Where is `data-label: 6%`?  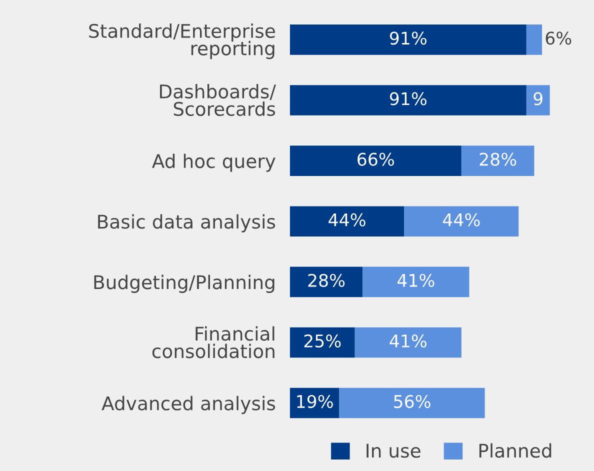
data-label: 6% is located at coordinates (559, 38).